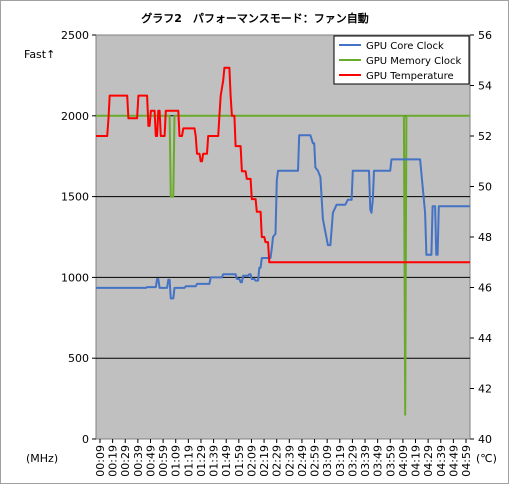  I want to click on x-tick-label: 00:19, so click(113, 461).